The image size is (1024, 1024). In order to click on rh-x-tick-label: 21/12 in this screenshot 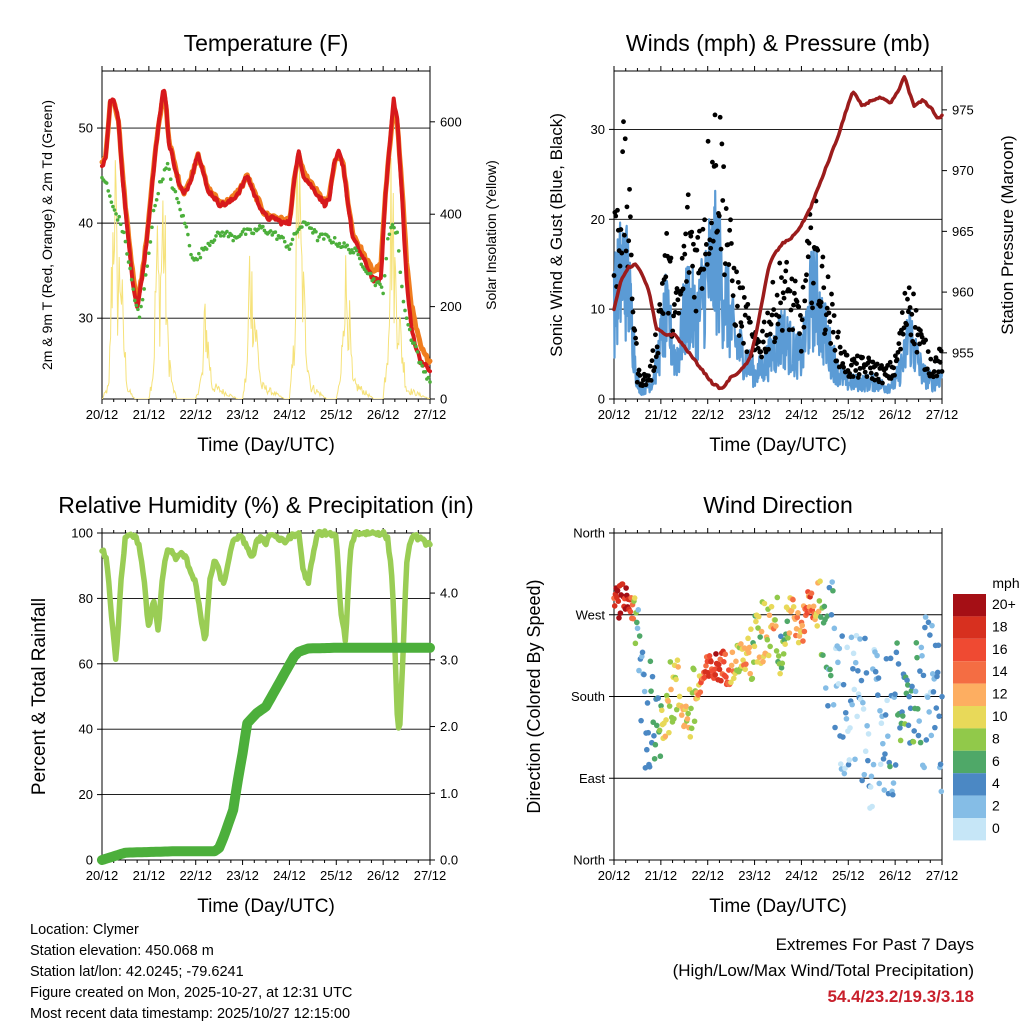, I will do `click(149, 875)`.